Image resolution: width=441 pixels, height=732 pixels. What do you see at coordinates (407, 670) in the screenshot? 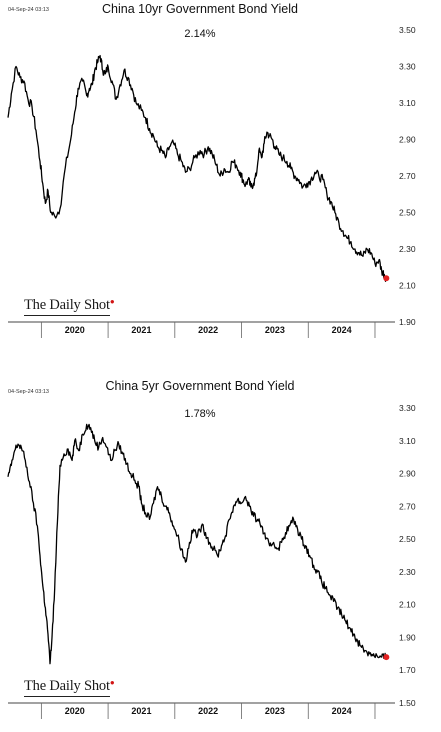
I see `y-tick-label: 1.70` at bounding box center [407, 670].